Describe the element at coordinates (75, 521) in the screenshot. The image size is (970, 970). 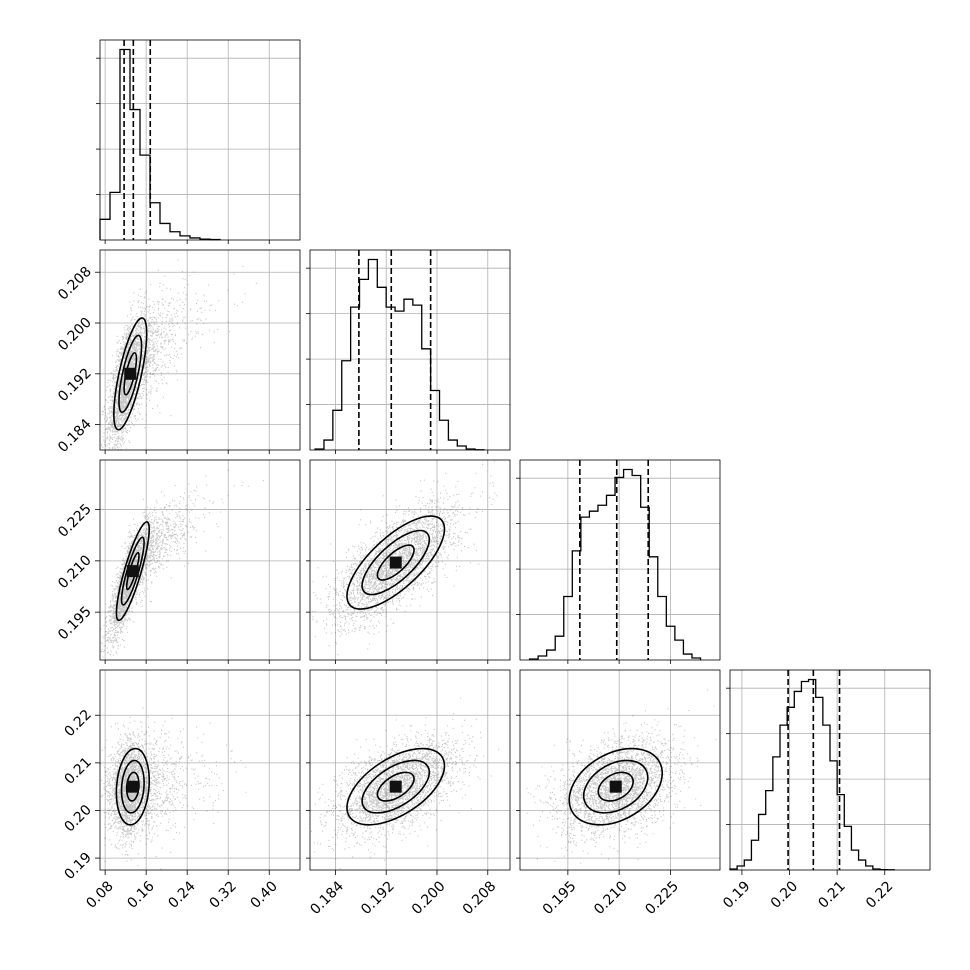
I see `y-tick-label: 0.225` at that location.